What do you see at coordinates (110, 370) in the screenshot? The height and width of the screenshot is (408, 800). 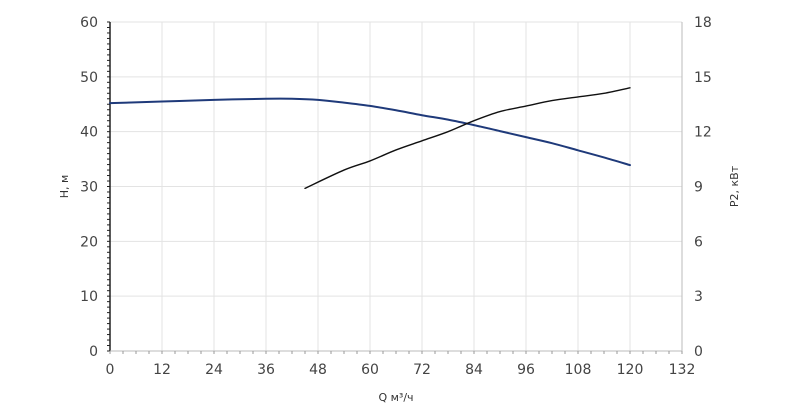 I see `x-tick-label: 0` at bounding box center [110, 370].